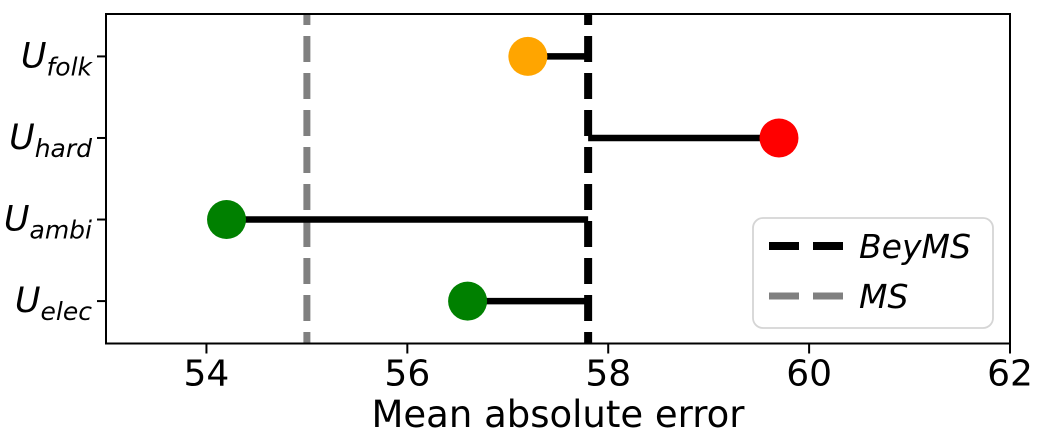 The height and width of the screenshot is (437, 1045). I want to click on x-tick-label-56: 56, so click(407, 374).